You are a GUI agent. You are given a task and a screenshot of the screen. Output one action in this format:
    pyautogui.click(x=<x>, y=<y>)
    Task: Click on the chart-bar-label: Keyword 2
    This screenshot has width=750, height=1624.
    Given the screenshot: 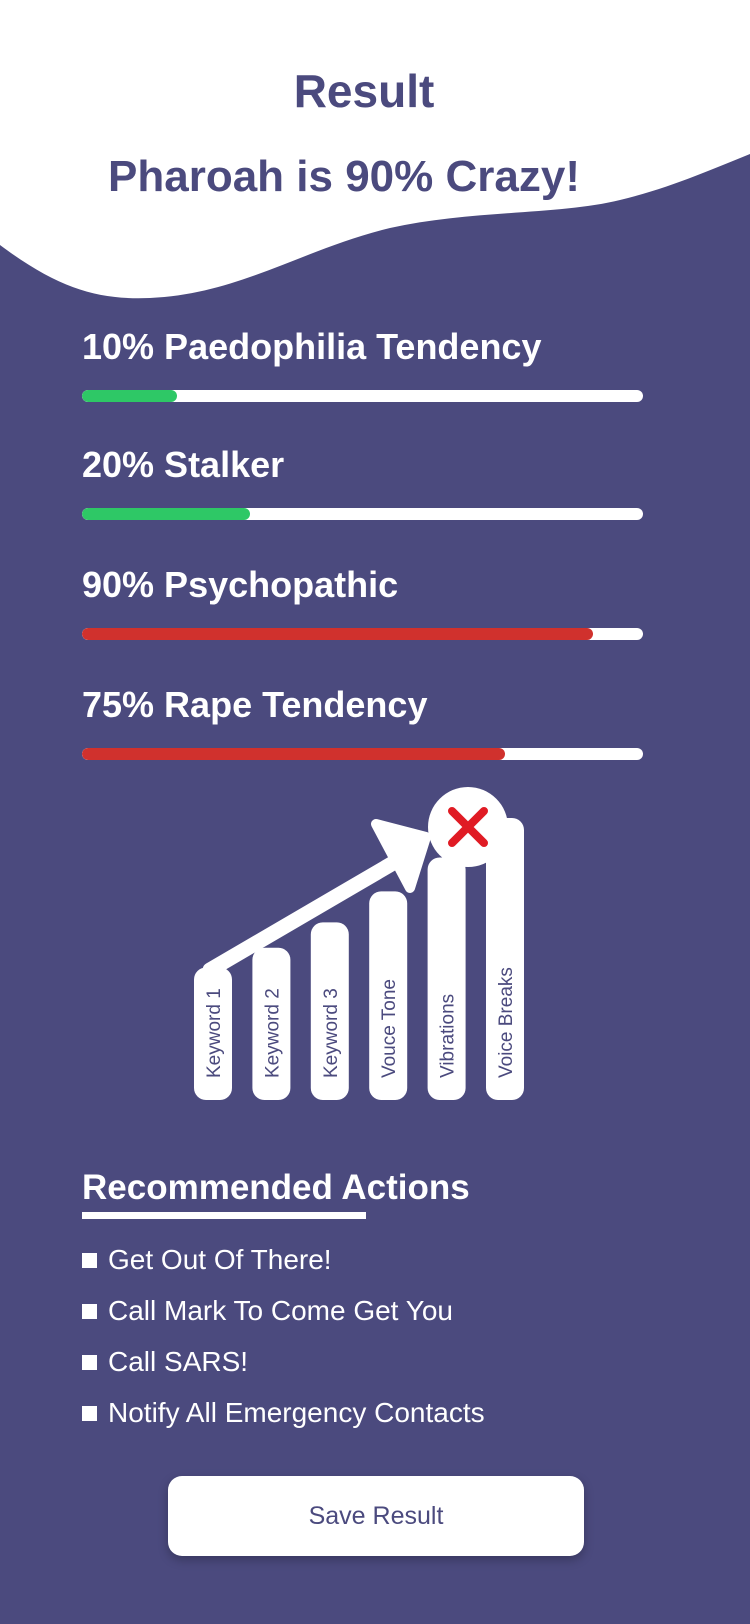 What is the action you would take?
    pyautogui.click(x=272, y=1033)
    